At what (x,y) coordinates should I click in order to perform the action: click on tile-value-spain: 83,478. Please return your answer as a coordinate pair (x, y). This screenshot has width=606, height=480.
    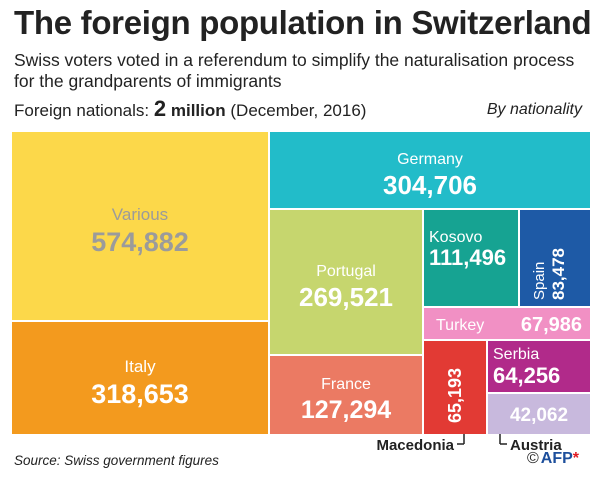
    Looking at the image, I should click on (558, 274).